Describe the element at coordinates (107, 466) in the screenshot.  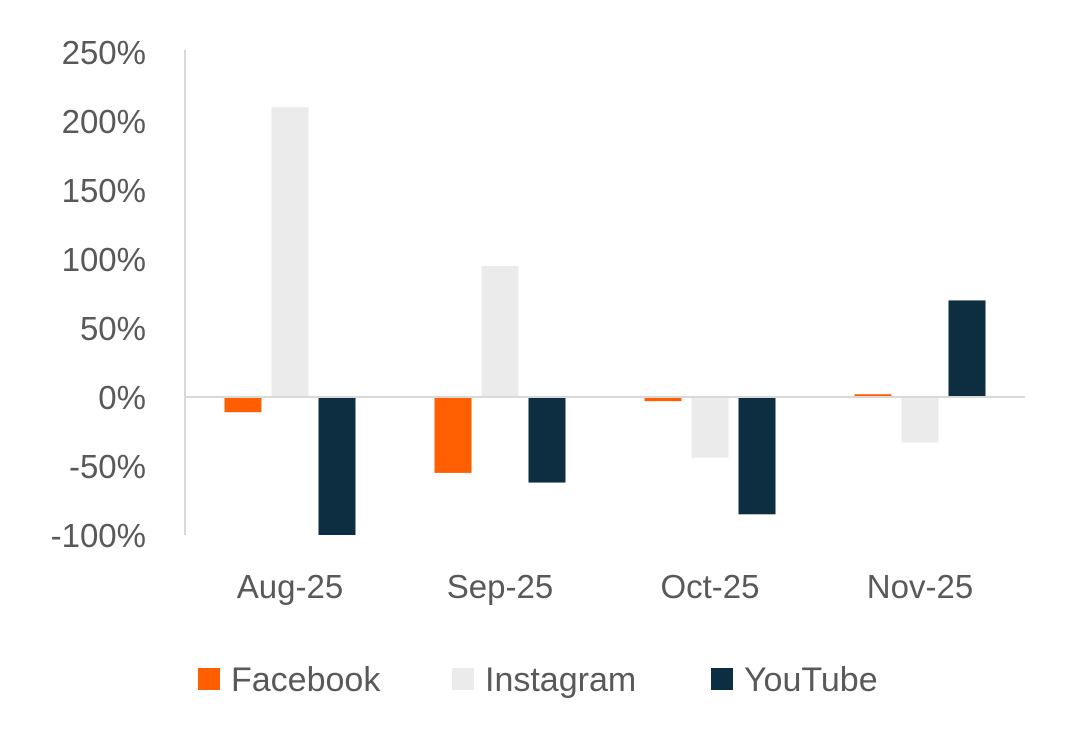
I see `y-tick-label: -50%` at that location.